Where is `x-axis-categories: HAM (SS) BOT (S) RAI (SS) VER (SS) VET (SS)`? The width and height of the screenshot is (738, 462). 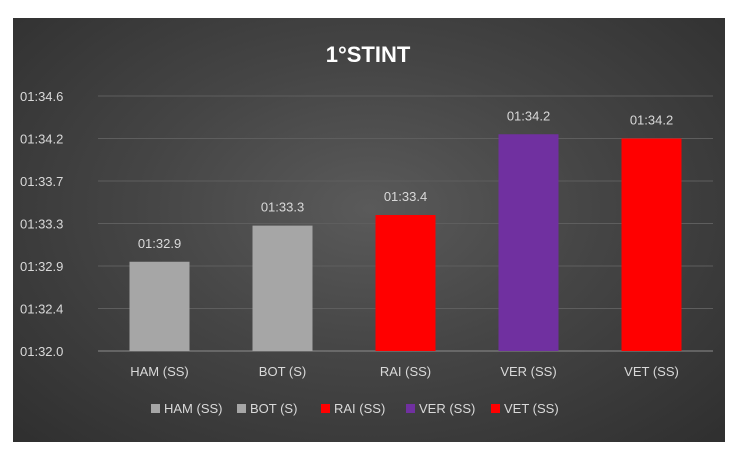 x-axis-categories: HAM (SS) BOT (S) RAI (SS) VER (SS) VET (SS) is located at coordinates (404, 371).